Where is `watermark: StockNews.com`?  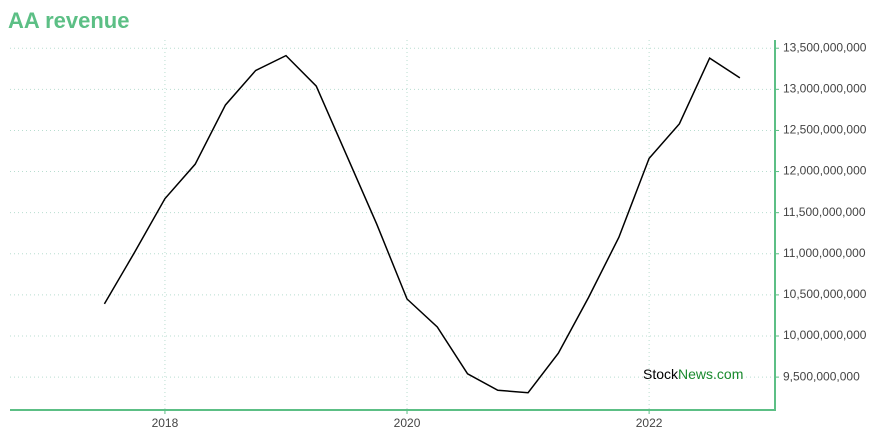 watermark: StockNews.com is located at coordinates (693, 374).